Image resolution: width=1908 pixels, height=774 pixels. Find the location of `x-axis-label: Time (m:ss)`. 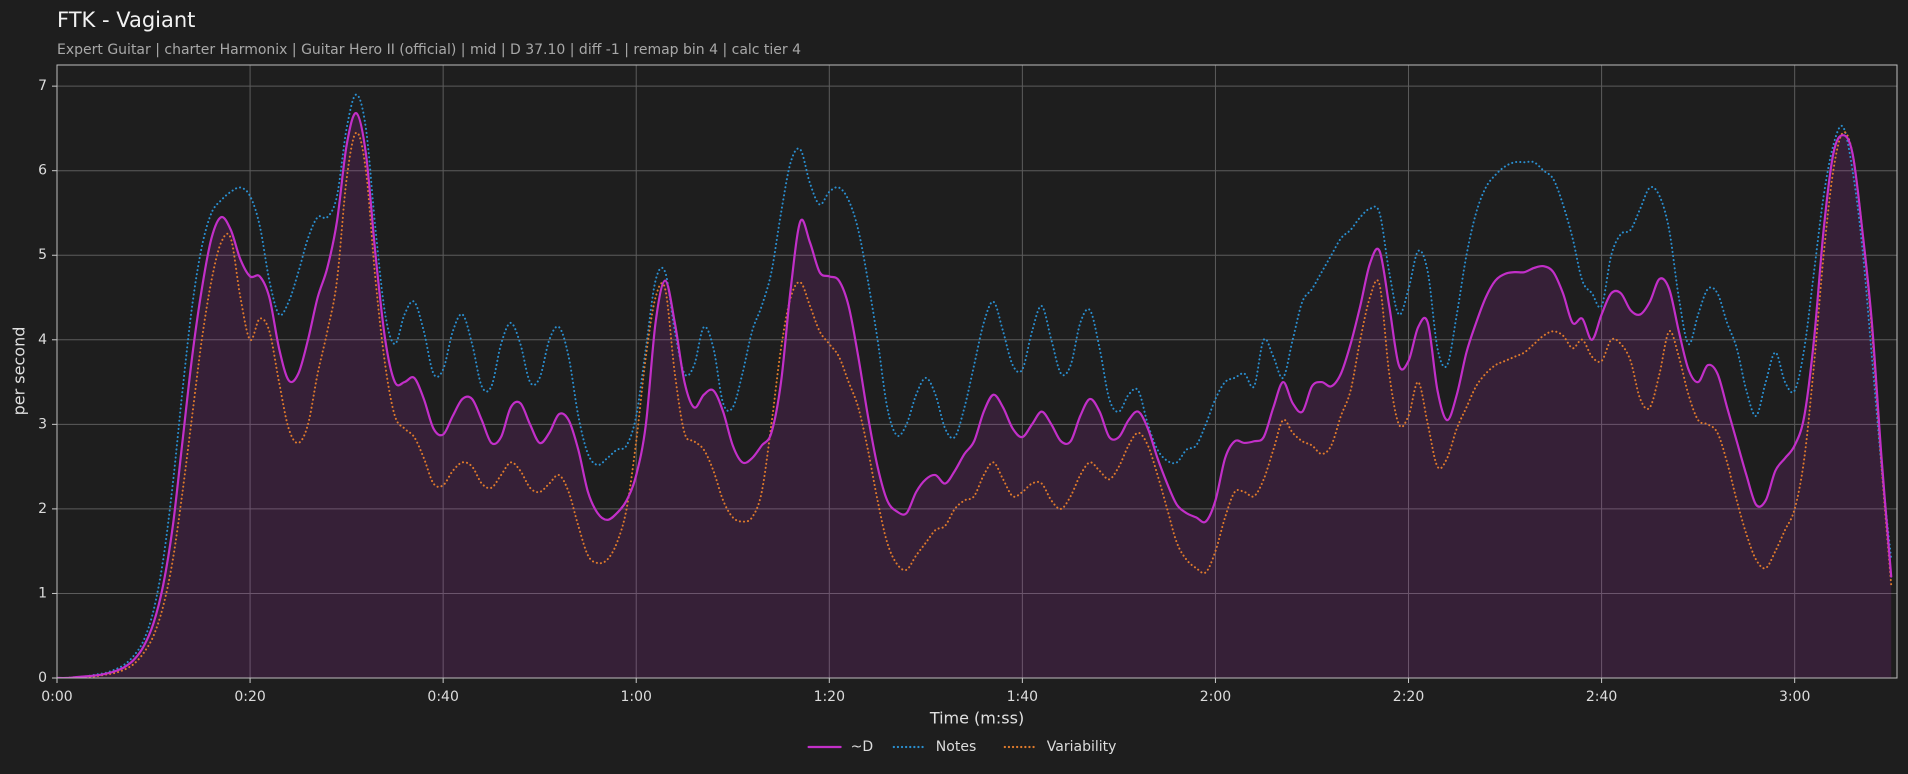

x-axis-label: Time (m:ss) is located at coordinates (976, 718).